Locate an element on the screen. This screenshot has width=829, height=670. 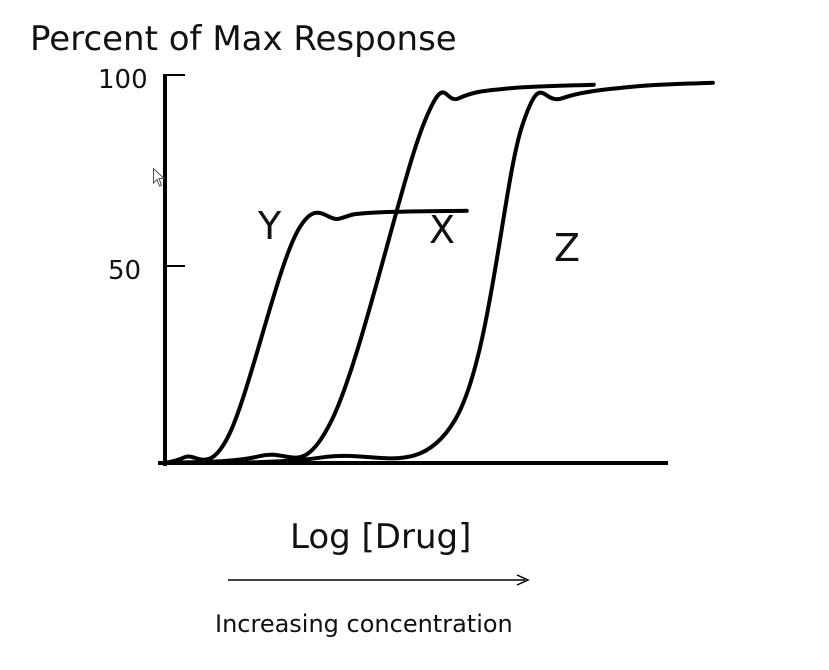
mouse-pointer-icon is located at coordinates (159, 177).